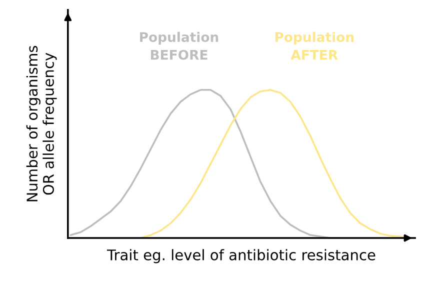 This screenshot has height=283, width=427. Describe the element at coordinates (241, 256) in the screenshot. I see `x-axis-title: Trait eg. level of antibiotic resistance` at that location.